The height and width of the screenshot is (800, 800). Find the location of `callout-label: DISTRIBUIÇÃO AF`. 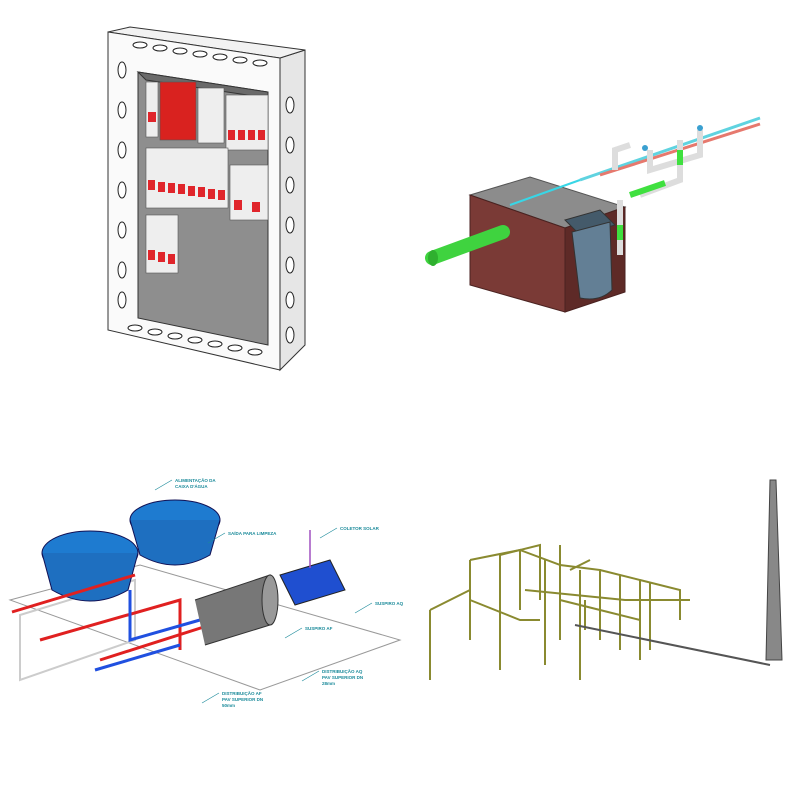

callout-label: DISTRIBUIÇÃO AF is located at coordinates (242, 693).